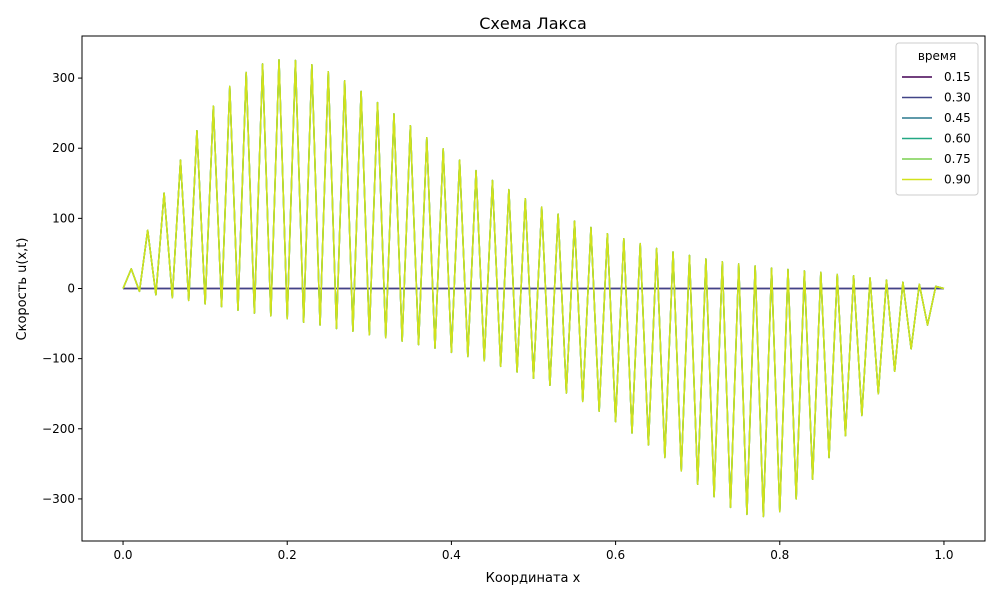 The width and height of the screenshot is (1000, 600). What do you see at coordinates (533, 551) in the screenshot?
I see `x-ticks: 0.0 0.2 0.4 0.6 0.8 1.0` at bounding box center [533, 551].